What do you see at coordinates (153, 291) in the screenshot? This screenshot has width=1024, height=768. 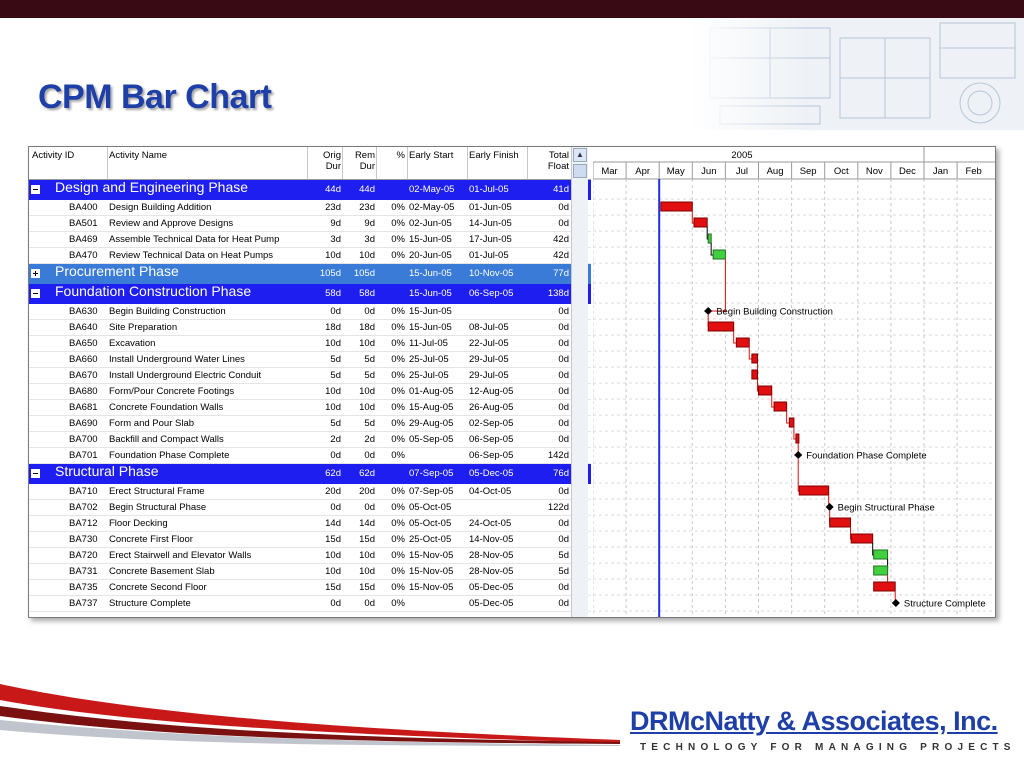 I see `group-name: Foundation Construction Phase` at bounding box center [153, 291].